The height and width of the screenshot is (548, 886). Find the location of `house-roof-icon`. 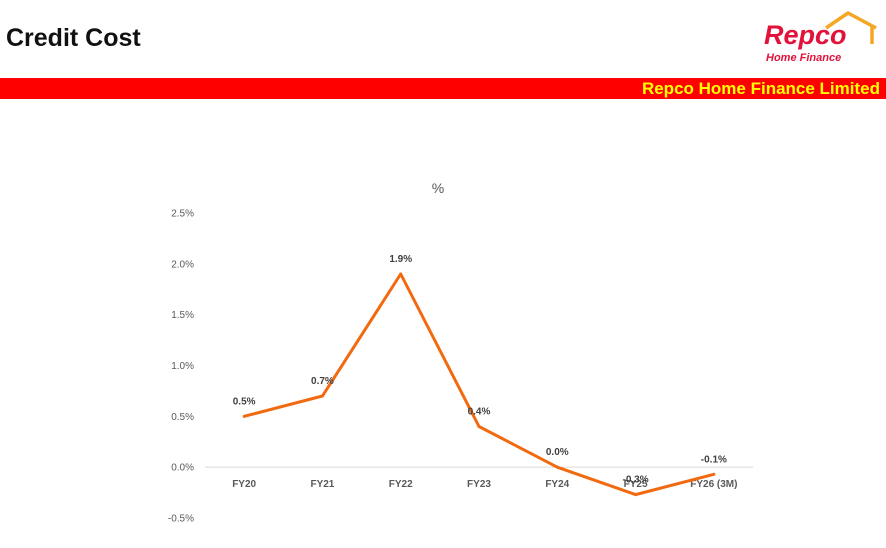

house-roof-icon is located at coordinates (851, 20).